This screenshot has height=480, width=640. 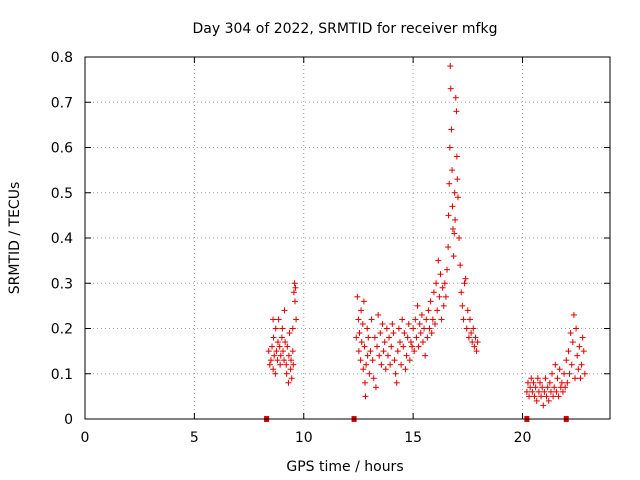 I want to click on x-tick-label: 5, so click(x=194, y=438).